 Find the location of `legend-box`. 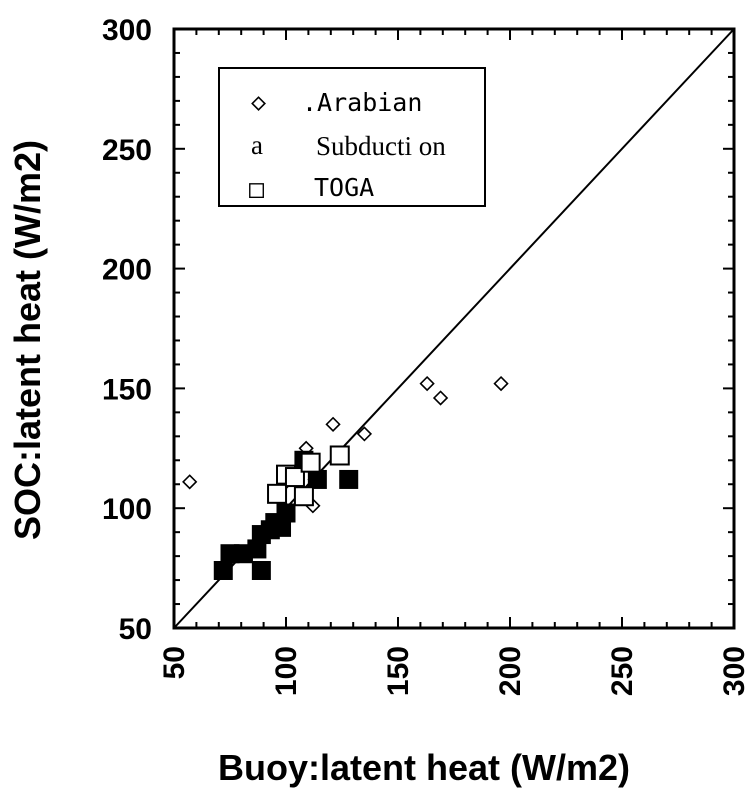

legend-box is located at coordinates (352, 137).